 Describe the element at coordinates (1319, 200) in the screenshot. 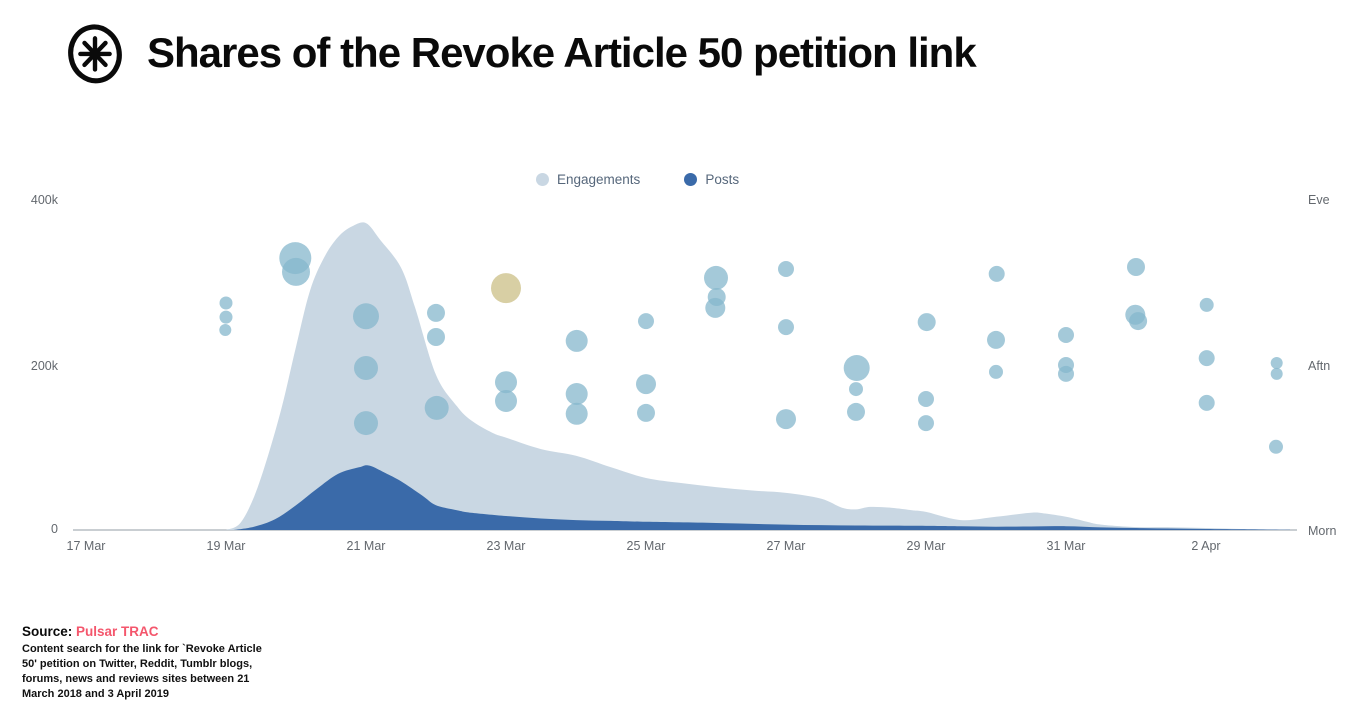

I see `y-axis-tick-eve: Eve` at that location.